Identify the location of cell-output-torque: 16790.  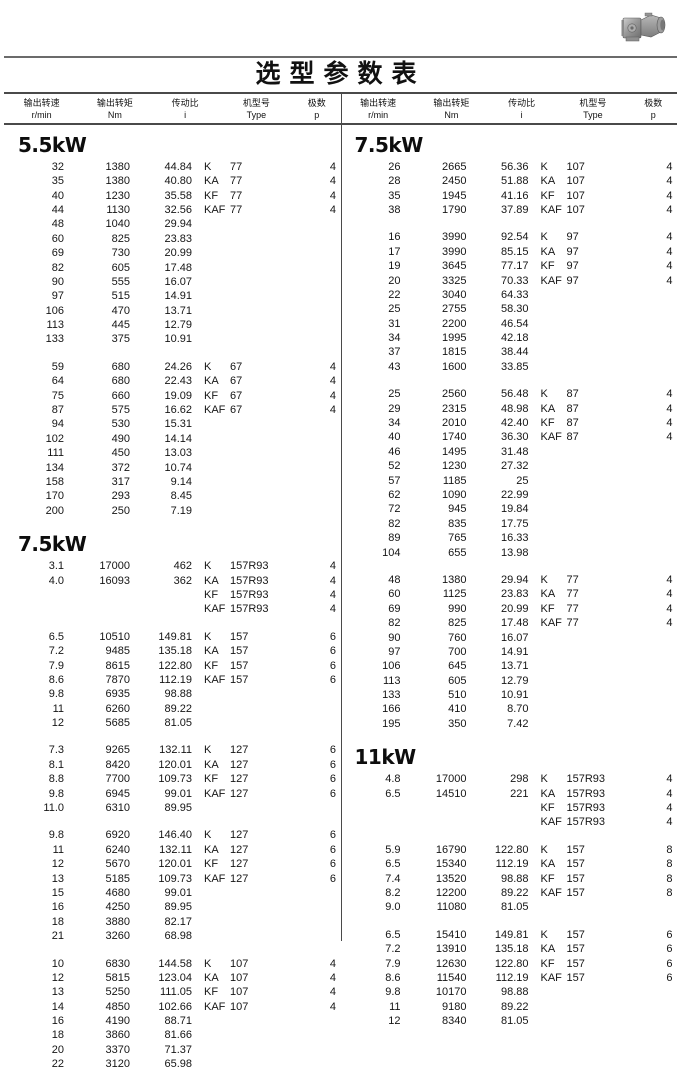
(451, 849).